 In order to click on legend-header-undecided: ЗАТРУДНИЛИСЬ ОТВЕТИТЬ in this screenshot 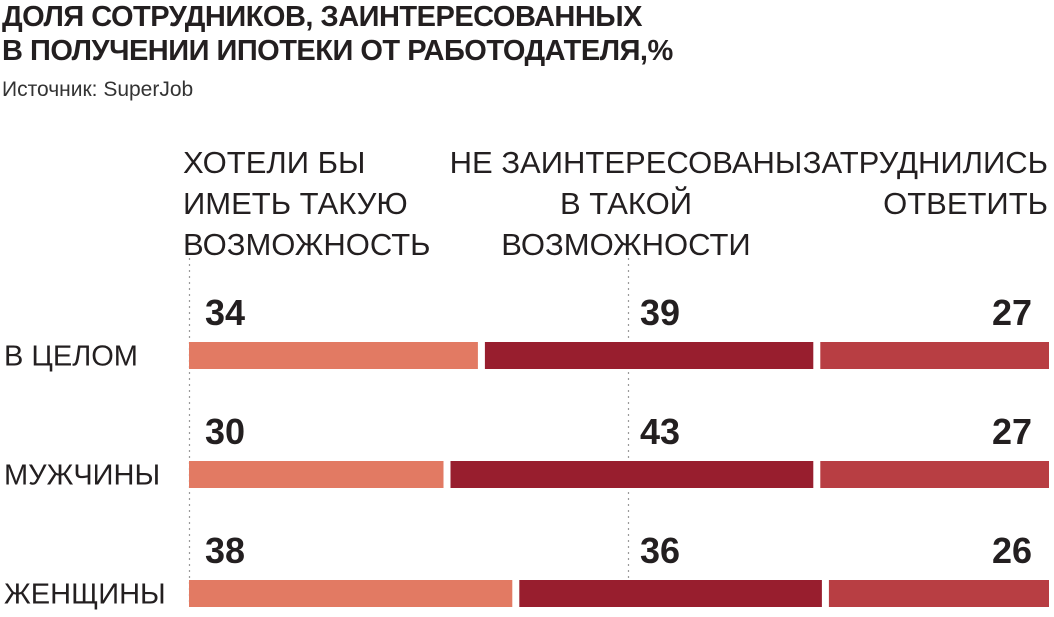, I will do `click(925, 183)`.